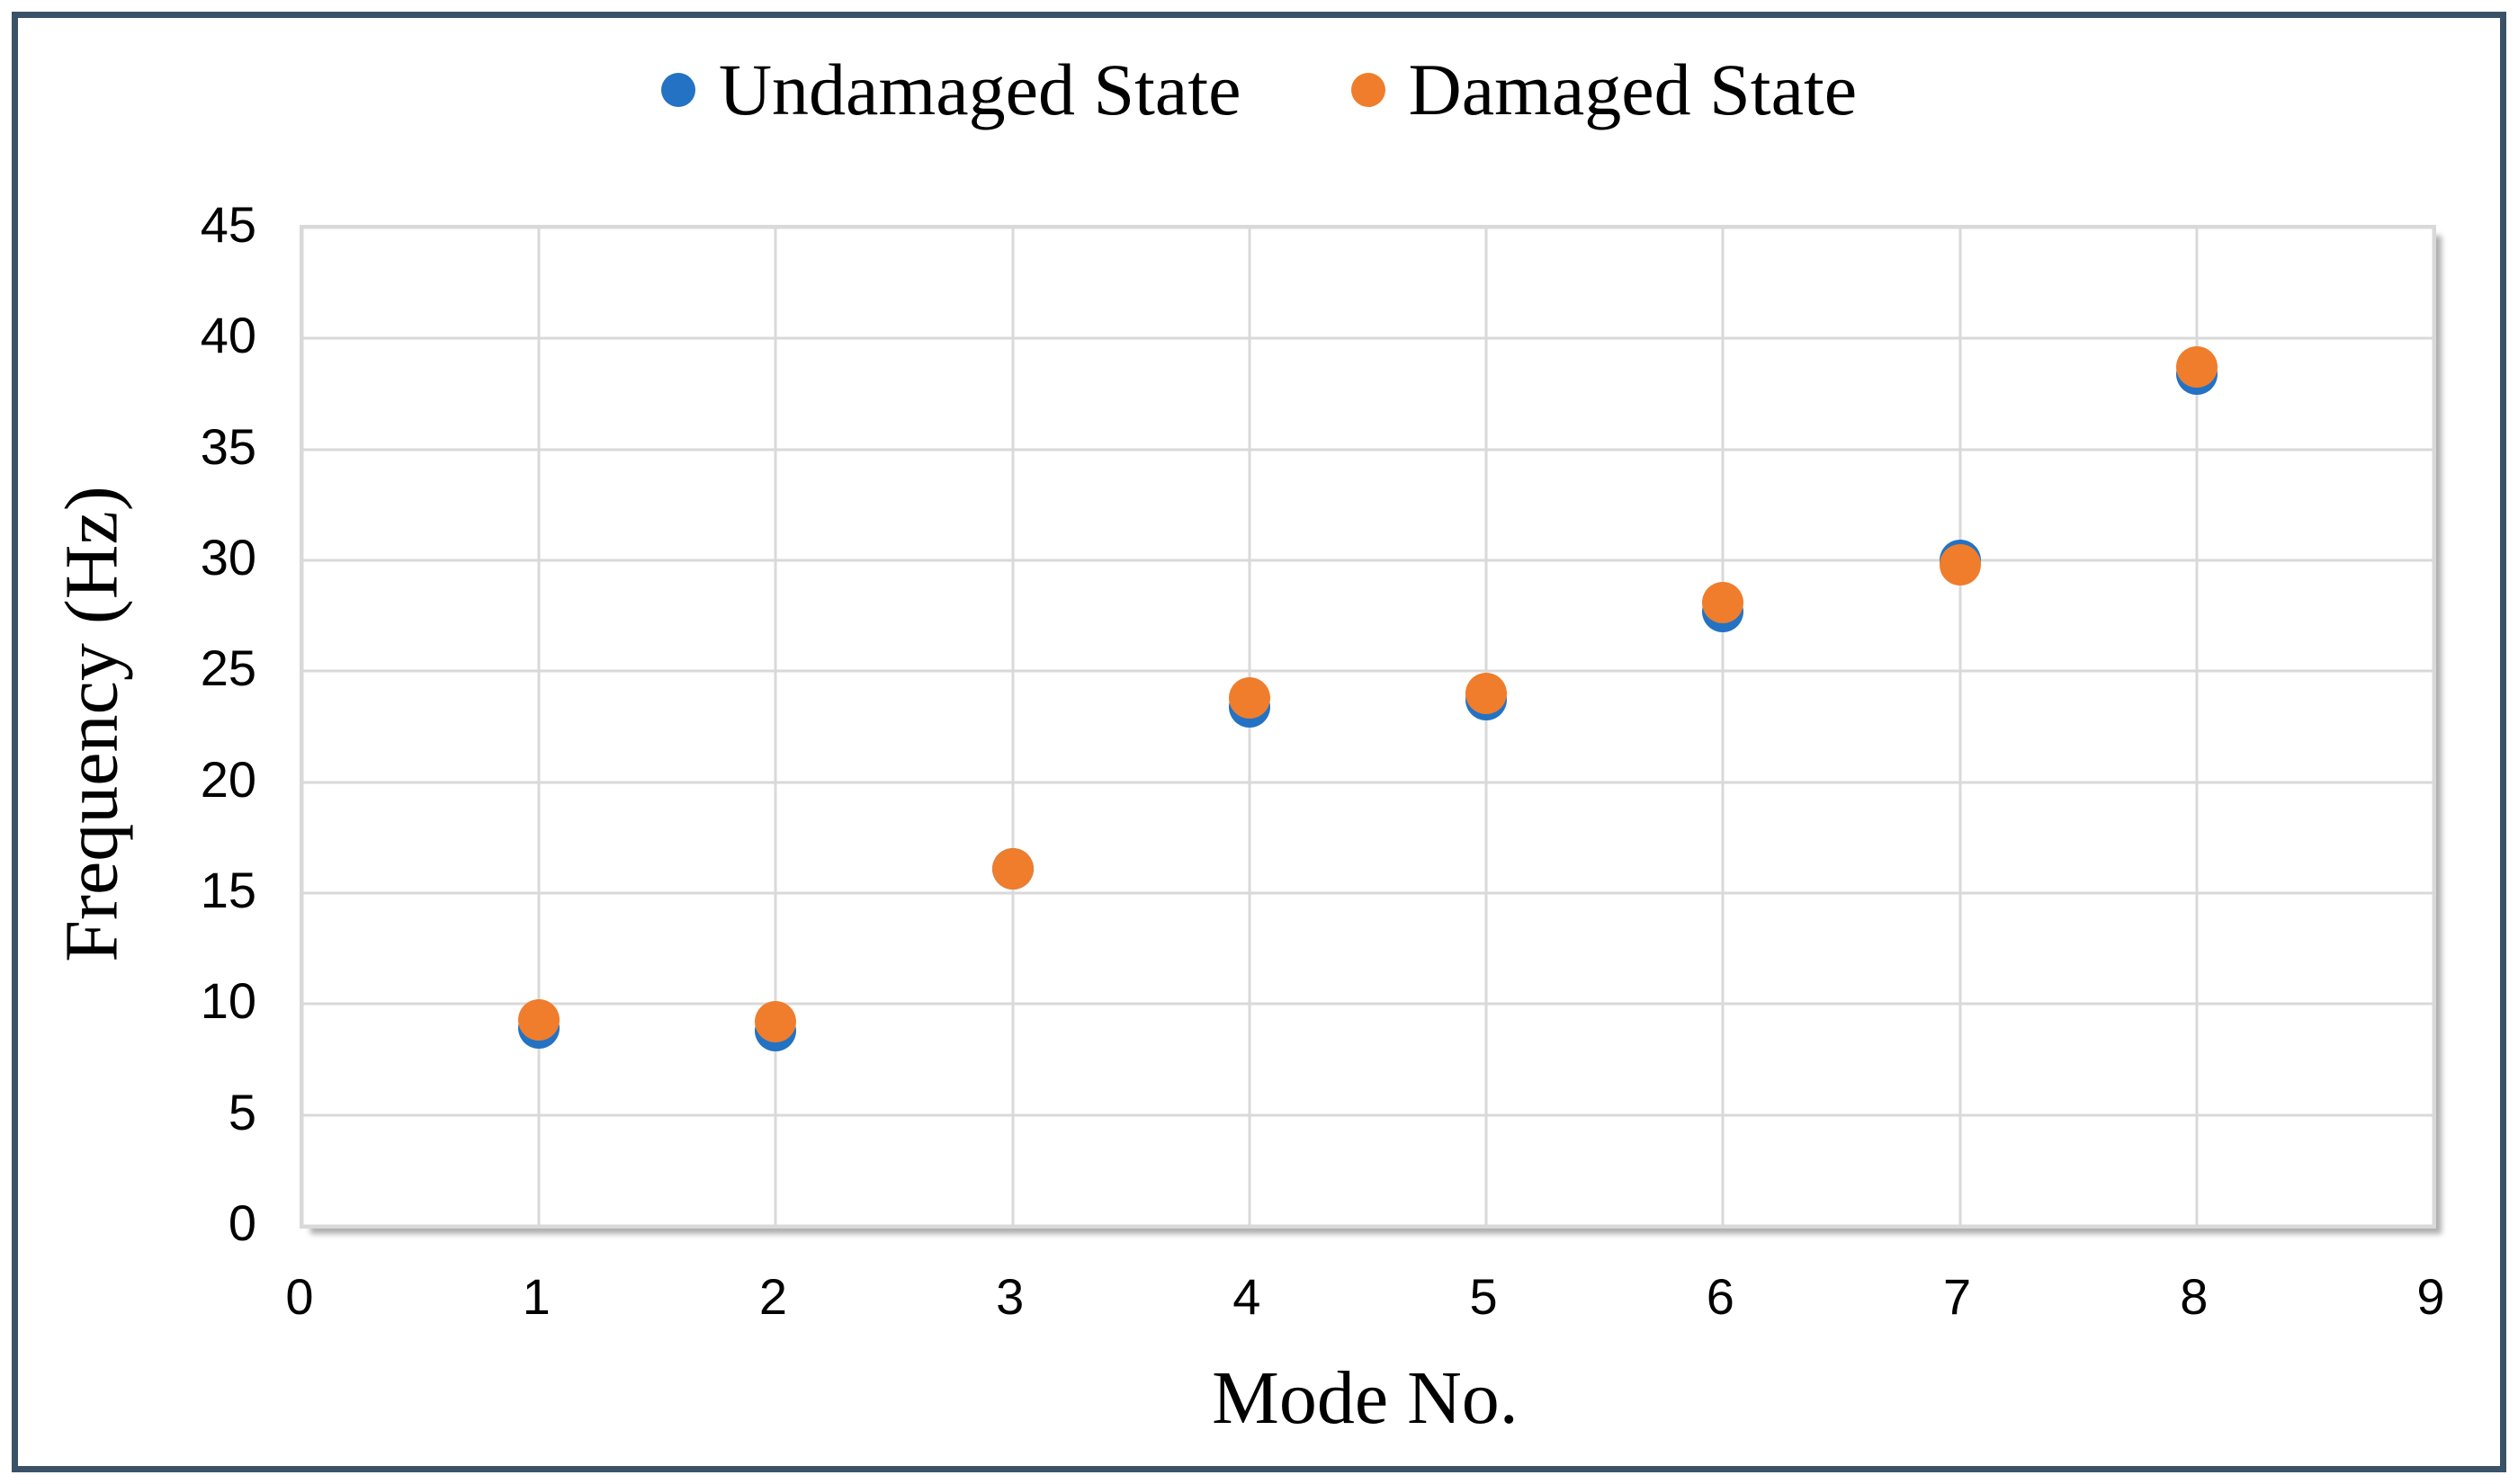 Image resolution: width=2518 pixels, height=1484 pixels. I want to click on y-axis-tick-label: 20, so click(228, 779).